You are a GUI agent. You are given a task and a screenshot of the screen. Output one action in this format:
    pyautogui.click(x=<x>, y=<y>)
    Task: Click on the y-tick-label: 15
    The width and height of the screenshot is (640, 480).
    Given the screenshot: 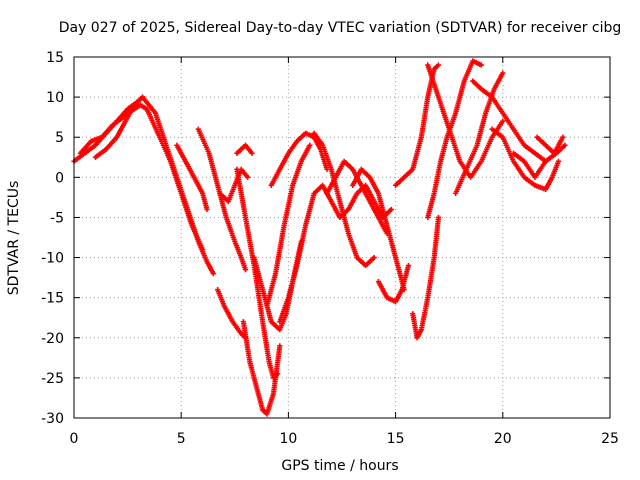 What is the action you would take?
    pyautogui.click(x=55, y=58)
    